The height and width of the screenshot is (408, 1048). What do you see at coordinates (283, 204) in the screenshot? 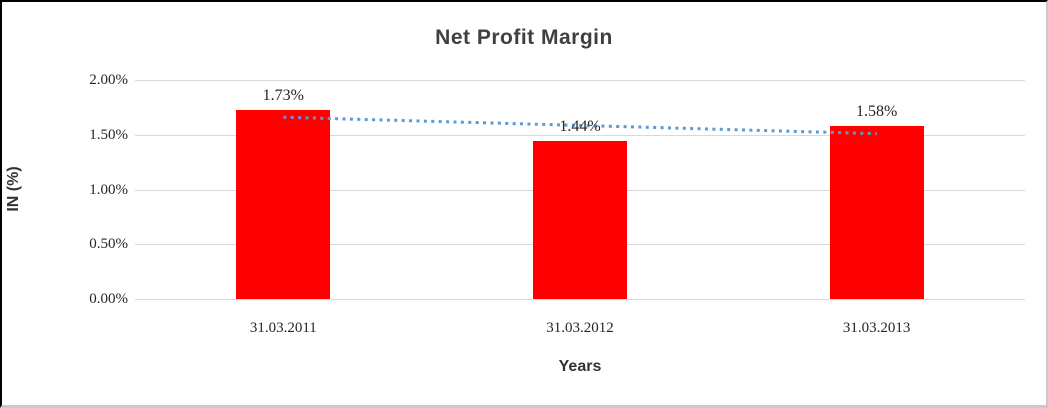
I see `bar-31.03.2011` at bounding box center [283, 204].